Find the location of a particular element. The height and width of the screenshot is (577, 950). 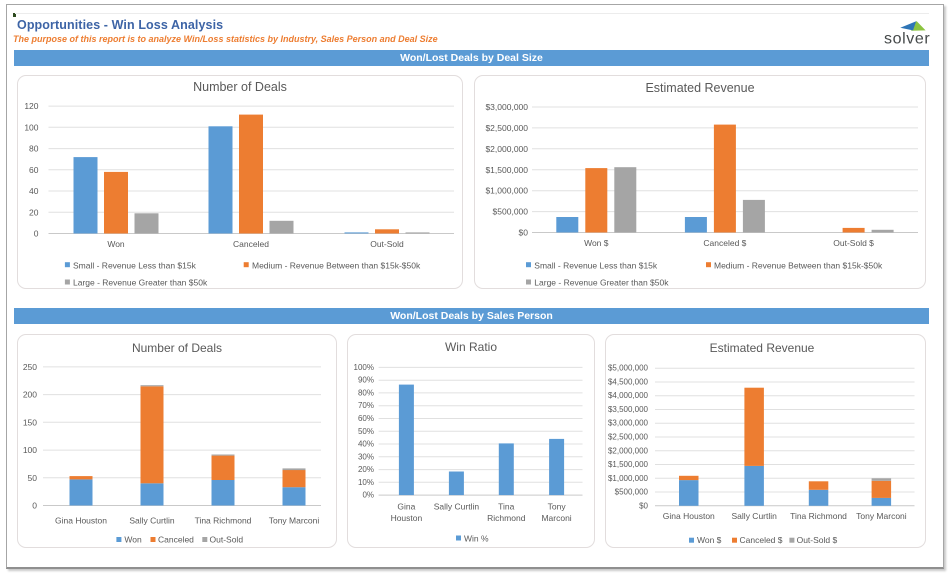

svg-text: 50 is located at coordinates (33, 478).